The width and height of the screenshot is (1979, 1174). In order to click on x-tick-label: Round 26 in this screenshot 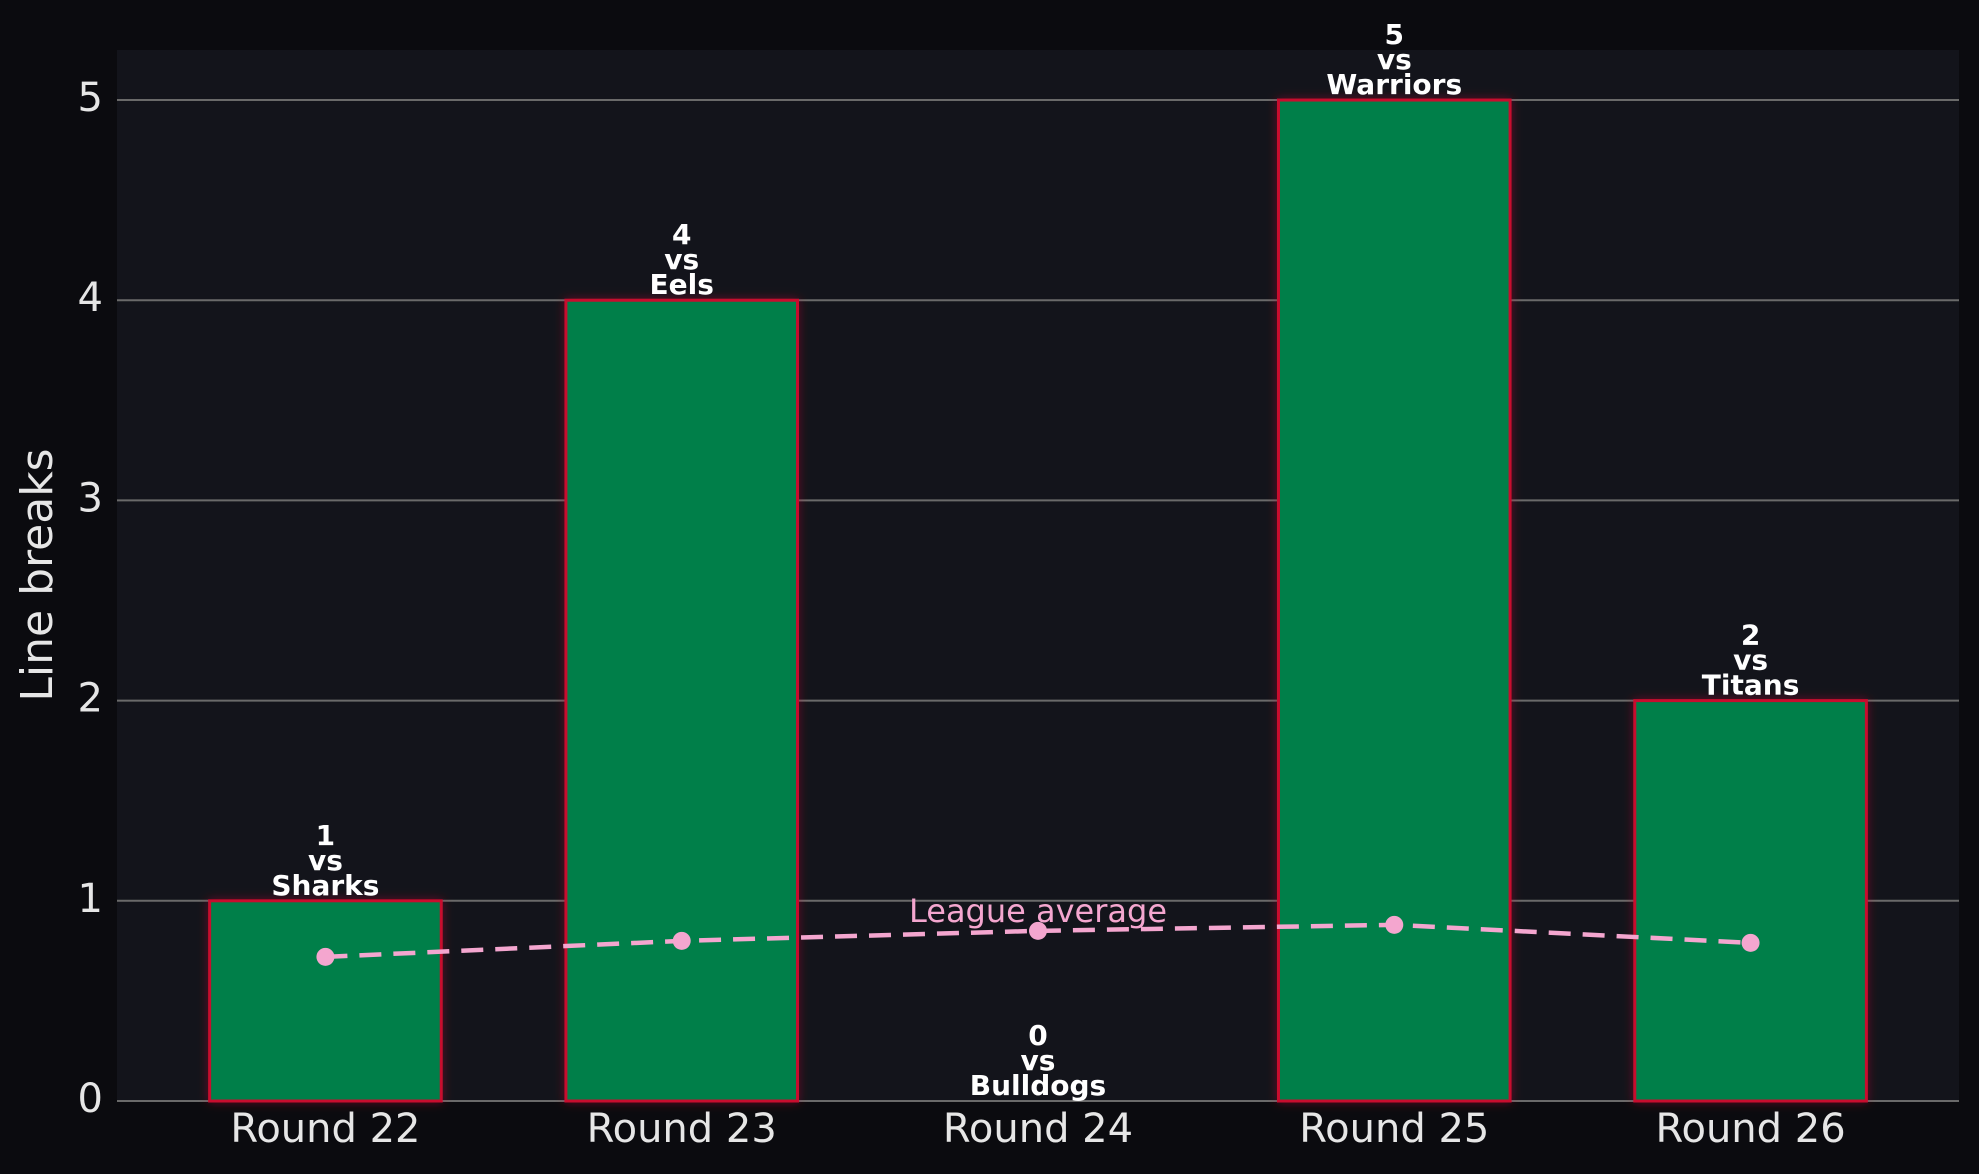, I will do `click(1750, 1129)`.